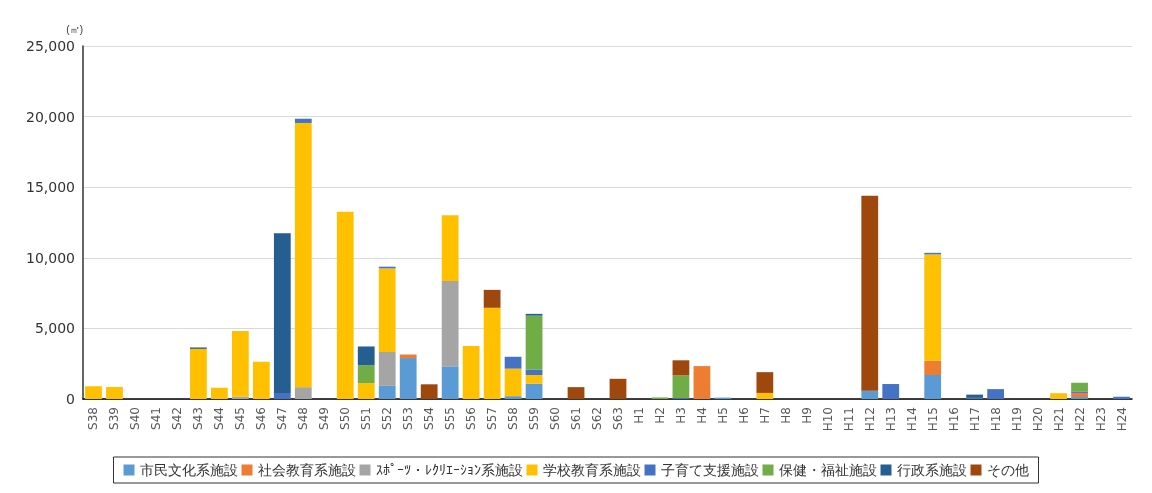 The width and height of the screenshot is (1152, 493). Describe the element at coordinates (387, 418) in the screenshot. I see `x-tick-label: S52` at that location.